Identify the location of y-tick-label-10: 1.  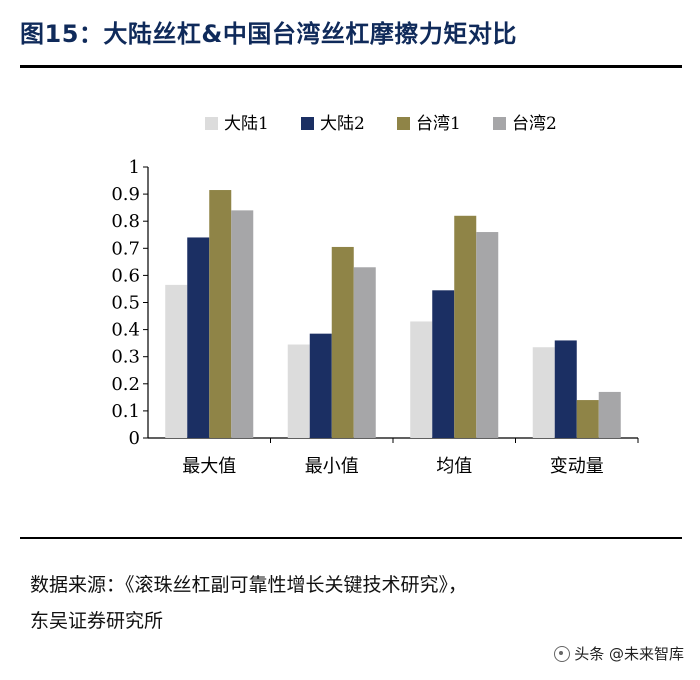
(134, 167).